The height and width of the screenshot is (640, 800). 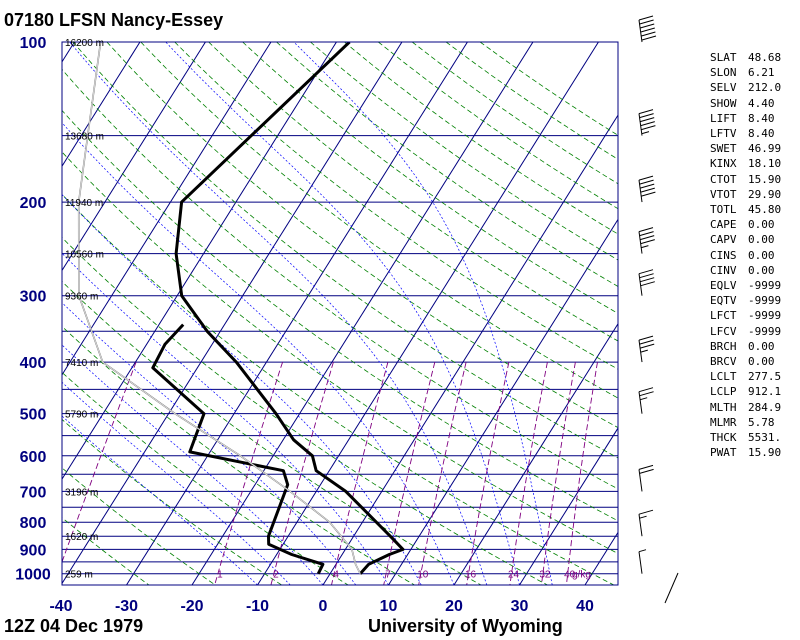 I want to click on mixing-ratio-label: 16, so click(x=471, y=575).